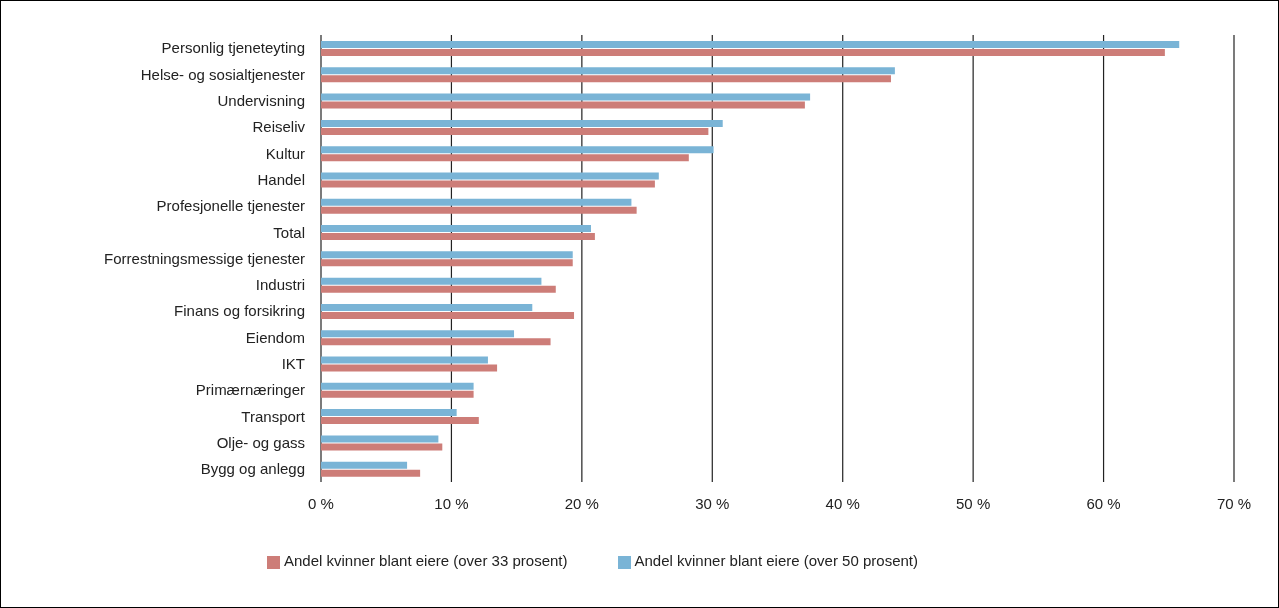  I want to click on y-tick-label: Helse- og sosialtjenester, so click(222, 74).